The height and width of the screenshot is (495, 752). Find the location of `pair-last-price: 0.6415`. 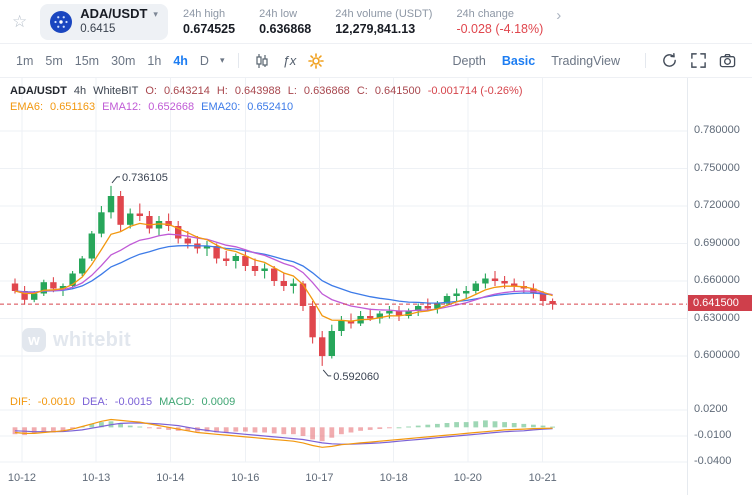

pair-last-price: 0.6415 is located at coordinates (98, 28).